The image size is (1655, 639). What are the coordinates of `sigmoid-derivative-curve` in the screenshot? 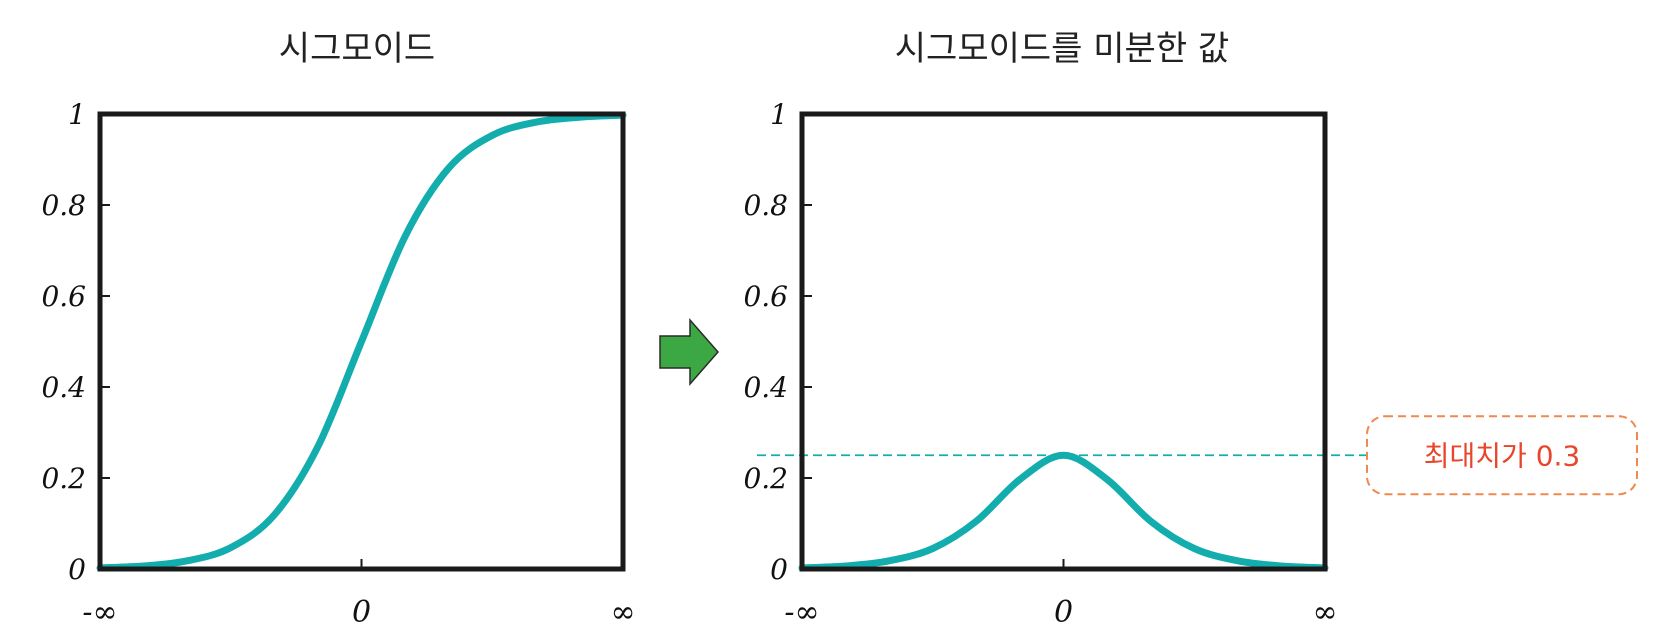 It's located at (1063, 511).